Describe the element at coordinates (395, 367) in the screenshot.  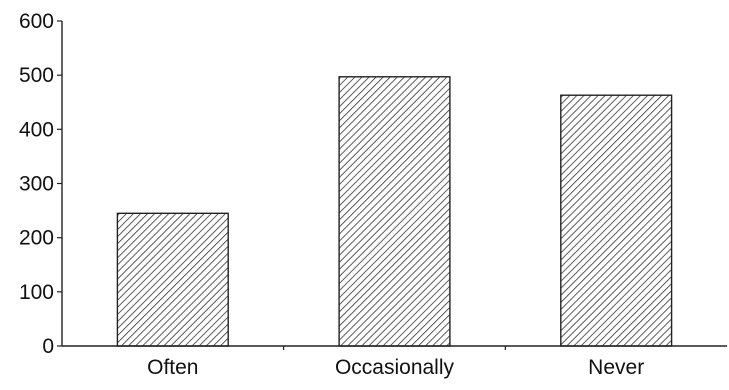
I see `x-tick-label-occasionally: Occasionally` at that location.